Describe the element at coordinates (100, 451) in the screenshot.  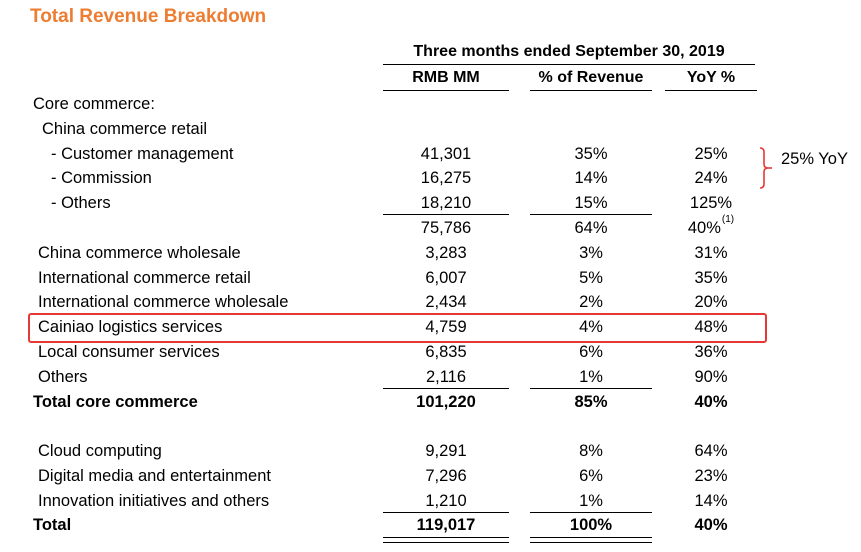
I see `row-label: Cloud computing` at that location.